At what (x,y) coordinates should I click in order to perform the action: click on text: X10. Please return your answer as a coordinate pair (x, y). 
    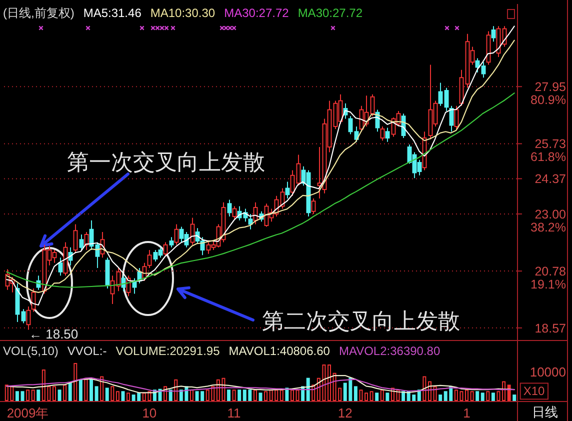
    Looking at the image, I should click on (534, 391).